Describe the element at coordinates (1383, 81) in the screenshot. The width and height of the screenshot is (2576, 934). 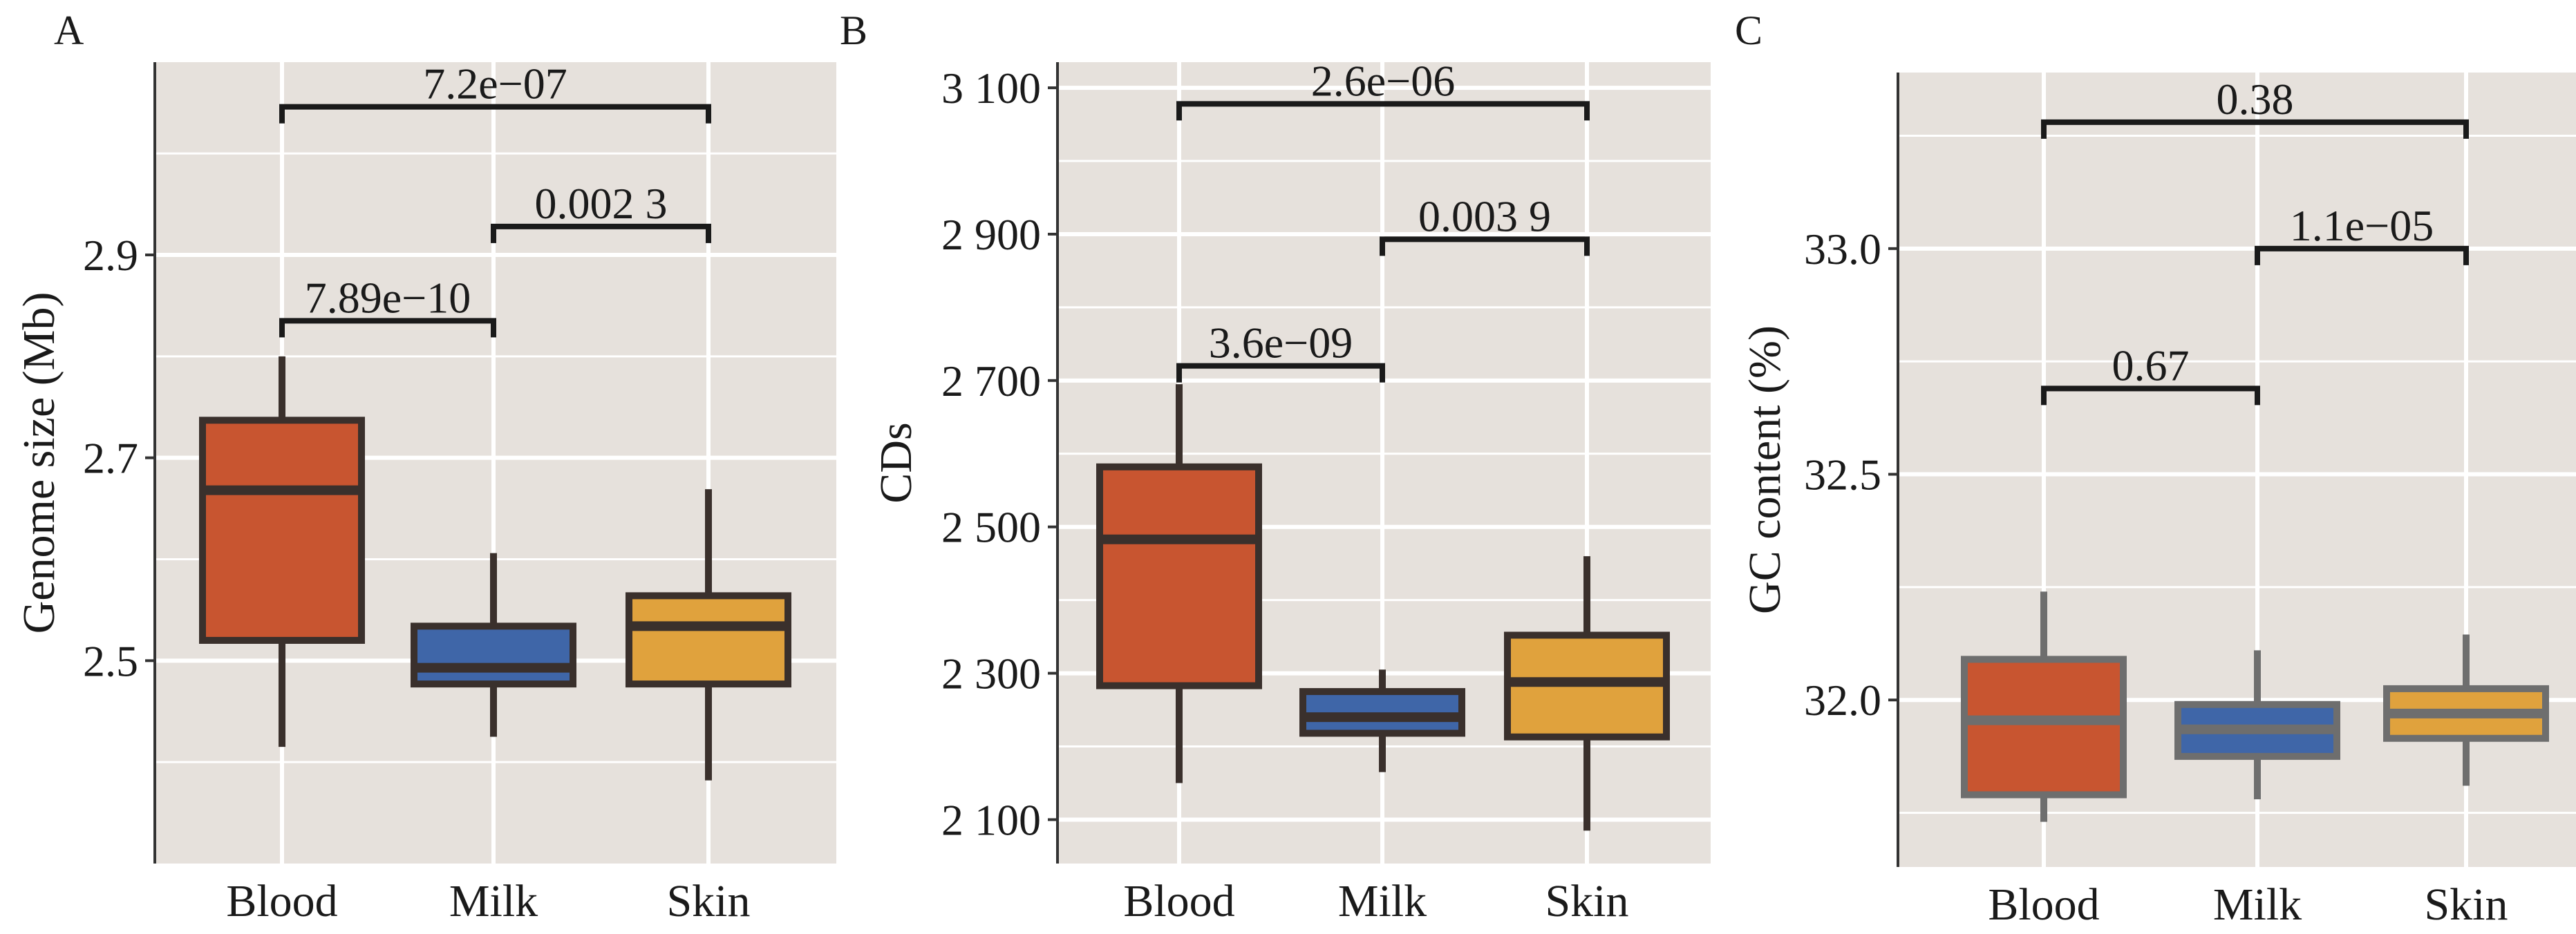
I see `p-value-label: 2.6e−06` at that location.